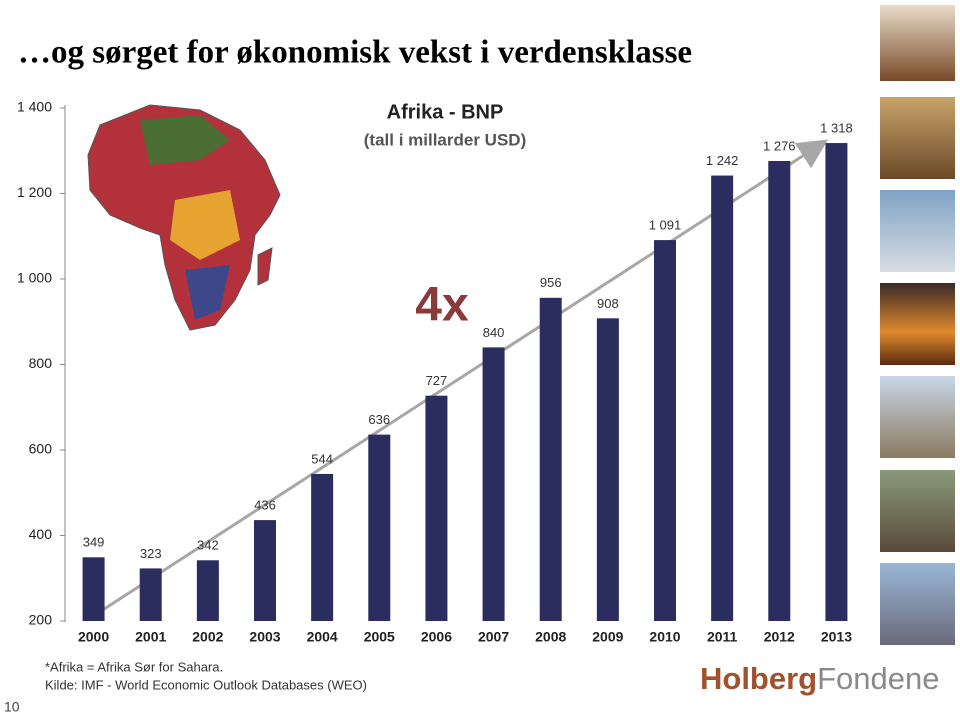  What do you see at coordinates (41, 620) in the screenshot?
I see `y-tick-label: 200` at bounding box center [41, 620].